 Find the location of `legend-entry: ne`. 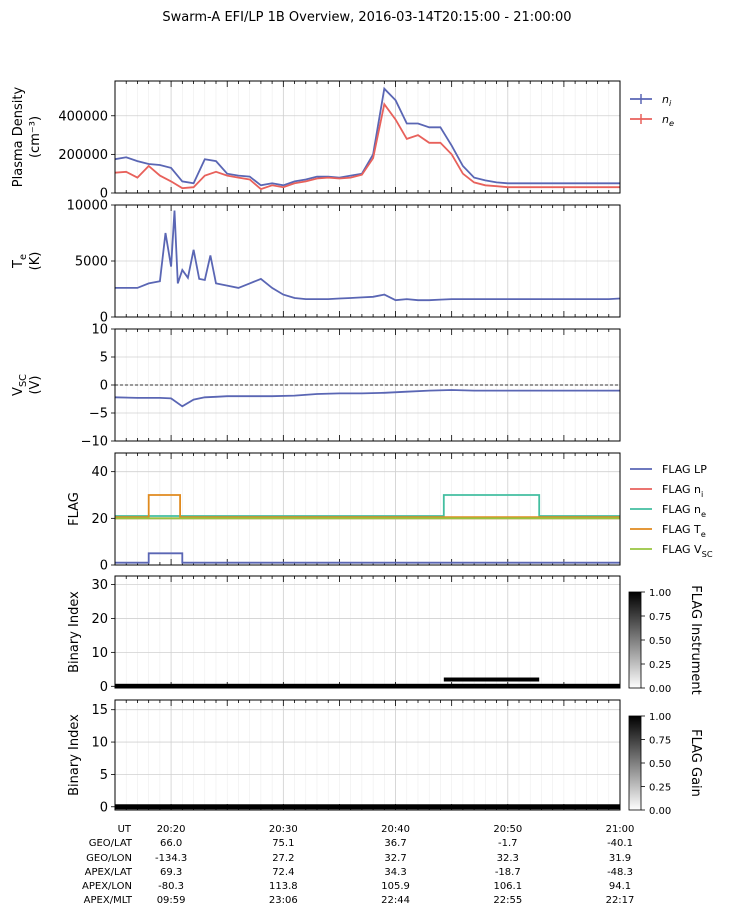

legend-entry: ne is located at coordinates (652, 120).